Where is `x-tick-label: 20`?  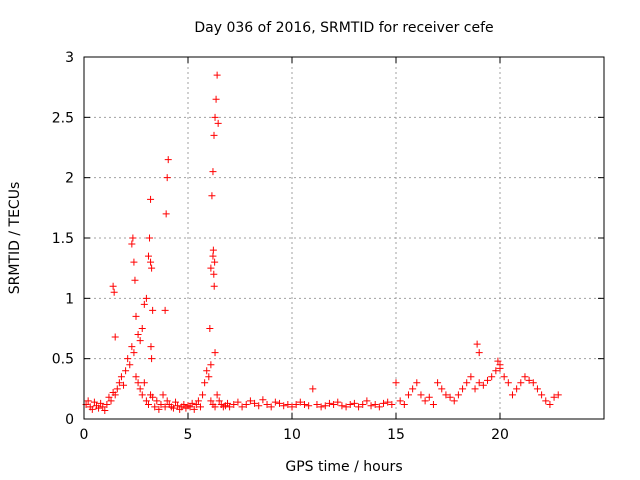 x-tick-label: 20 is located at coordinates (500, 435).